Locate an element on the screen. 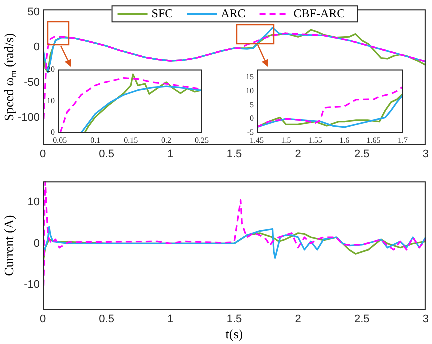 The width and height of the screenshot is (432, 344). x-tick-label: 1.7 is located at coordinates (403, 140).